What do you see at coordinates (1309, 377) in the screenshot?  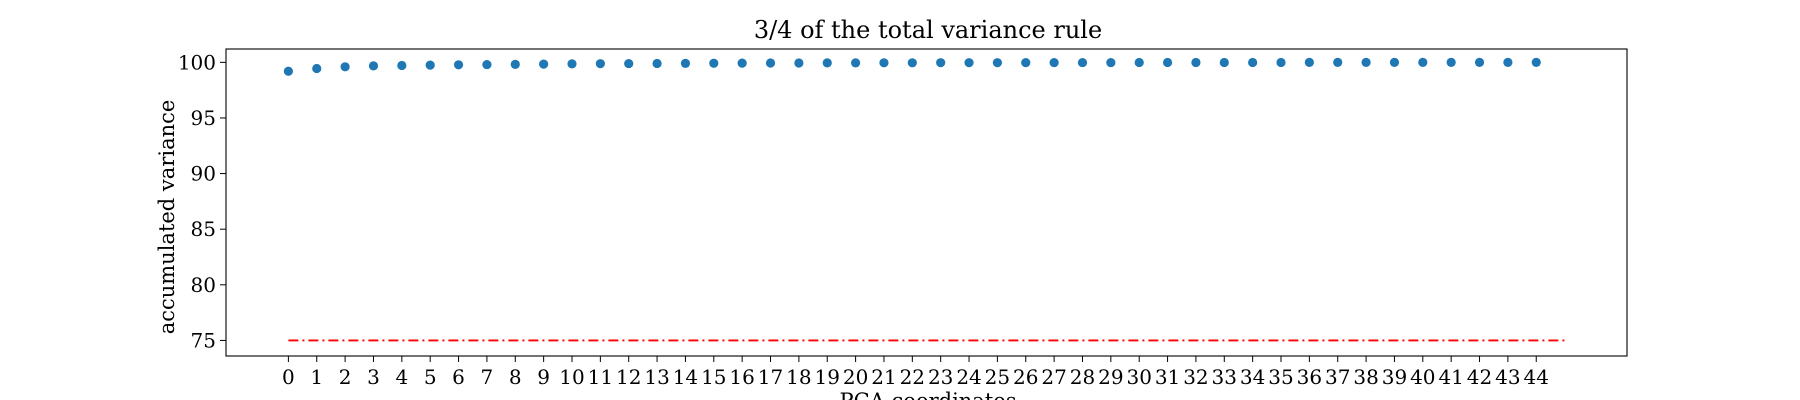 I see `x-tick-label-36: 36` at bounding box center [1309, 377].